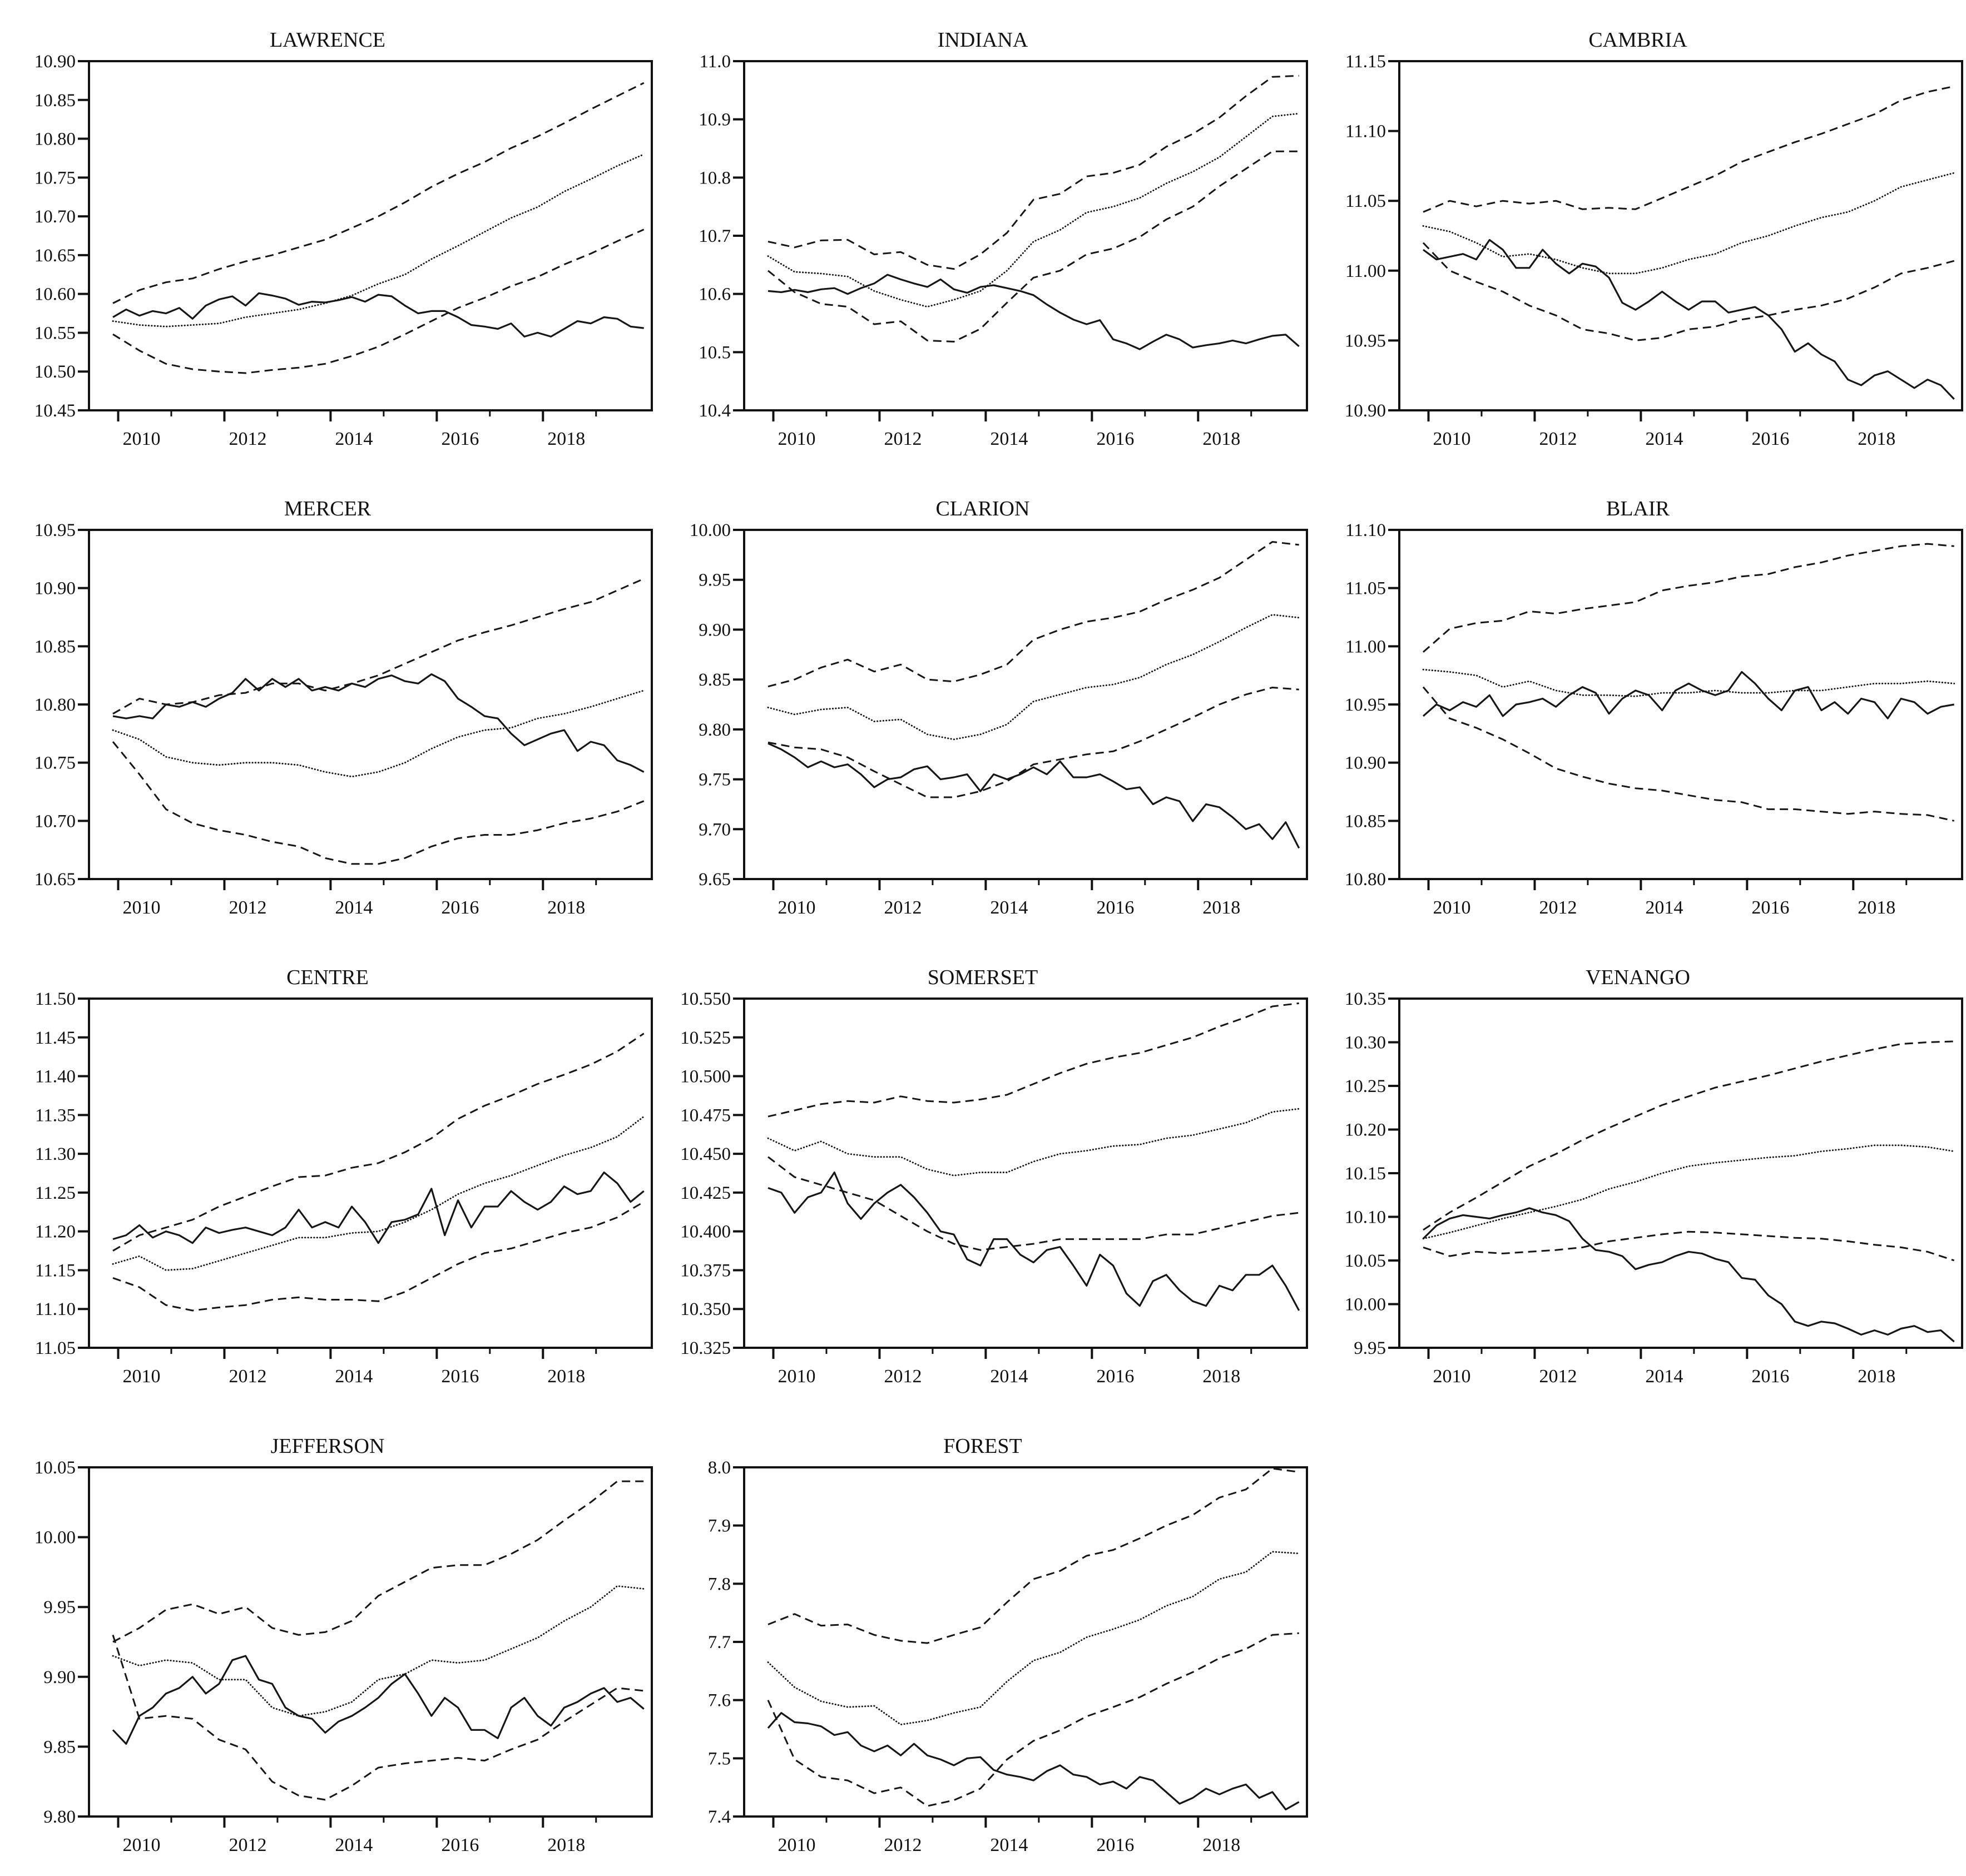 This screenshot has height=1876, width=1966. I want to click on y-tick-label: 11.20, so click(56, 1232).